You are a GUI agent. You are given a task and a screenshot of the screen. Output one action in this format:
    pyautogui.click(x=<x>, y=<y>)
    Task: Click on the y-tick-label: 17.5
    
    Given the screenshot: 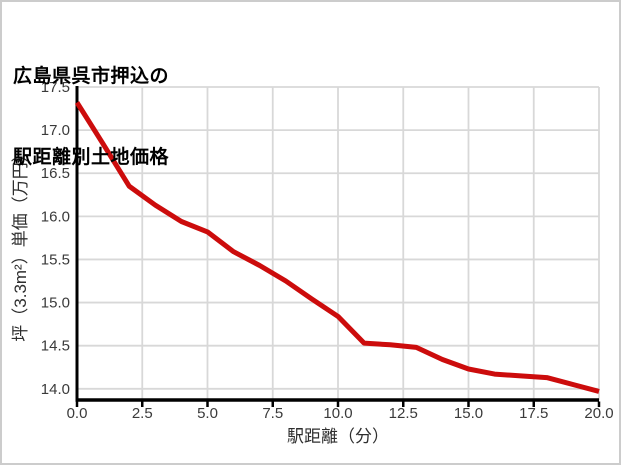 What is the action you would take?
    pyautogui.click(x=55, y=87)
    